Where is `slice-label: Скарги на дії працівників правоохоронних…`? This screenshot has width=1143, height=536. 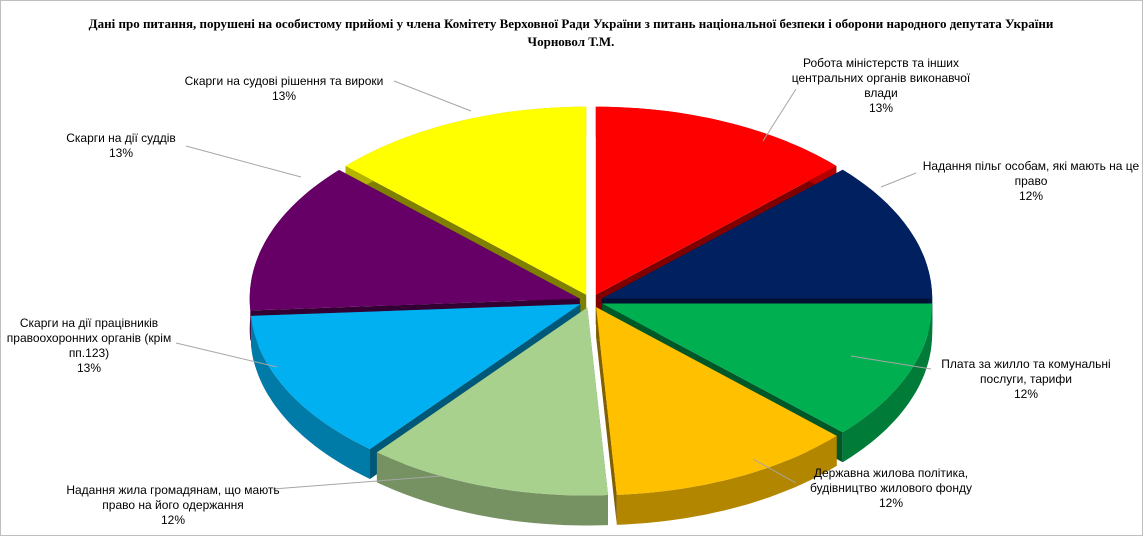 slice-label: Скарги на дії працівників правоохоронних… is located at coordinates (89, 338).